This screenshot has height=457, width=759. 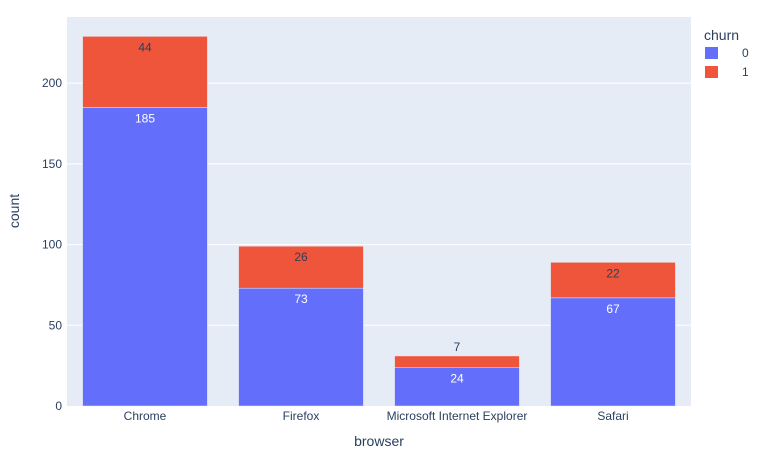 I want to click on y-tick-label: 0, so click(x=58, y=406).